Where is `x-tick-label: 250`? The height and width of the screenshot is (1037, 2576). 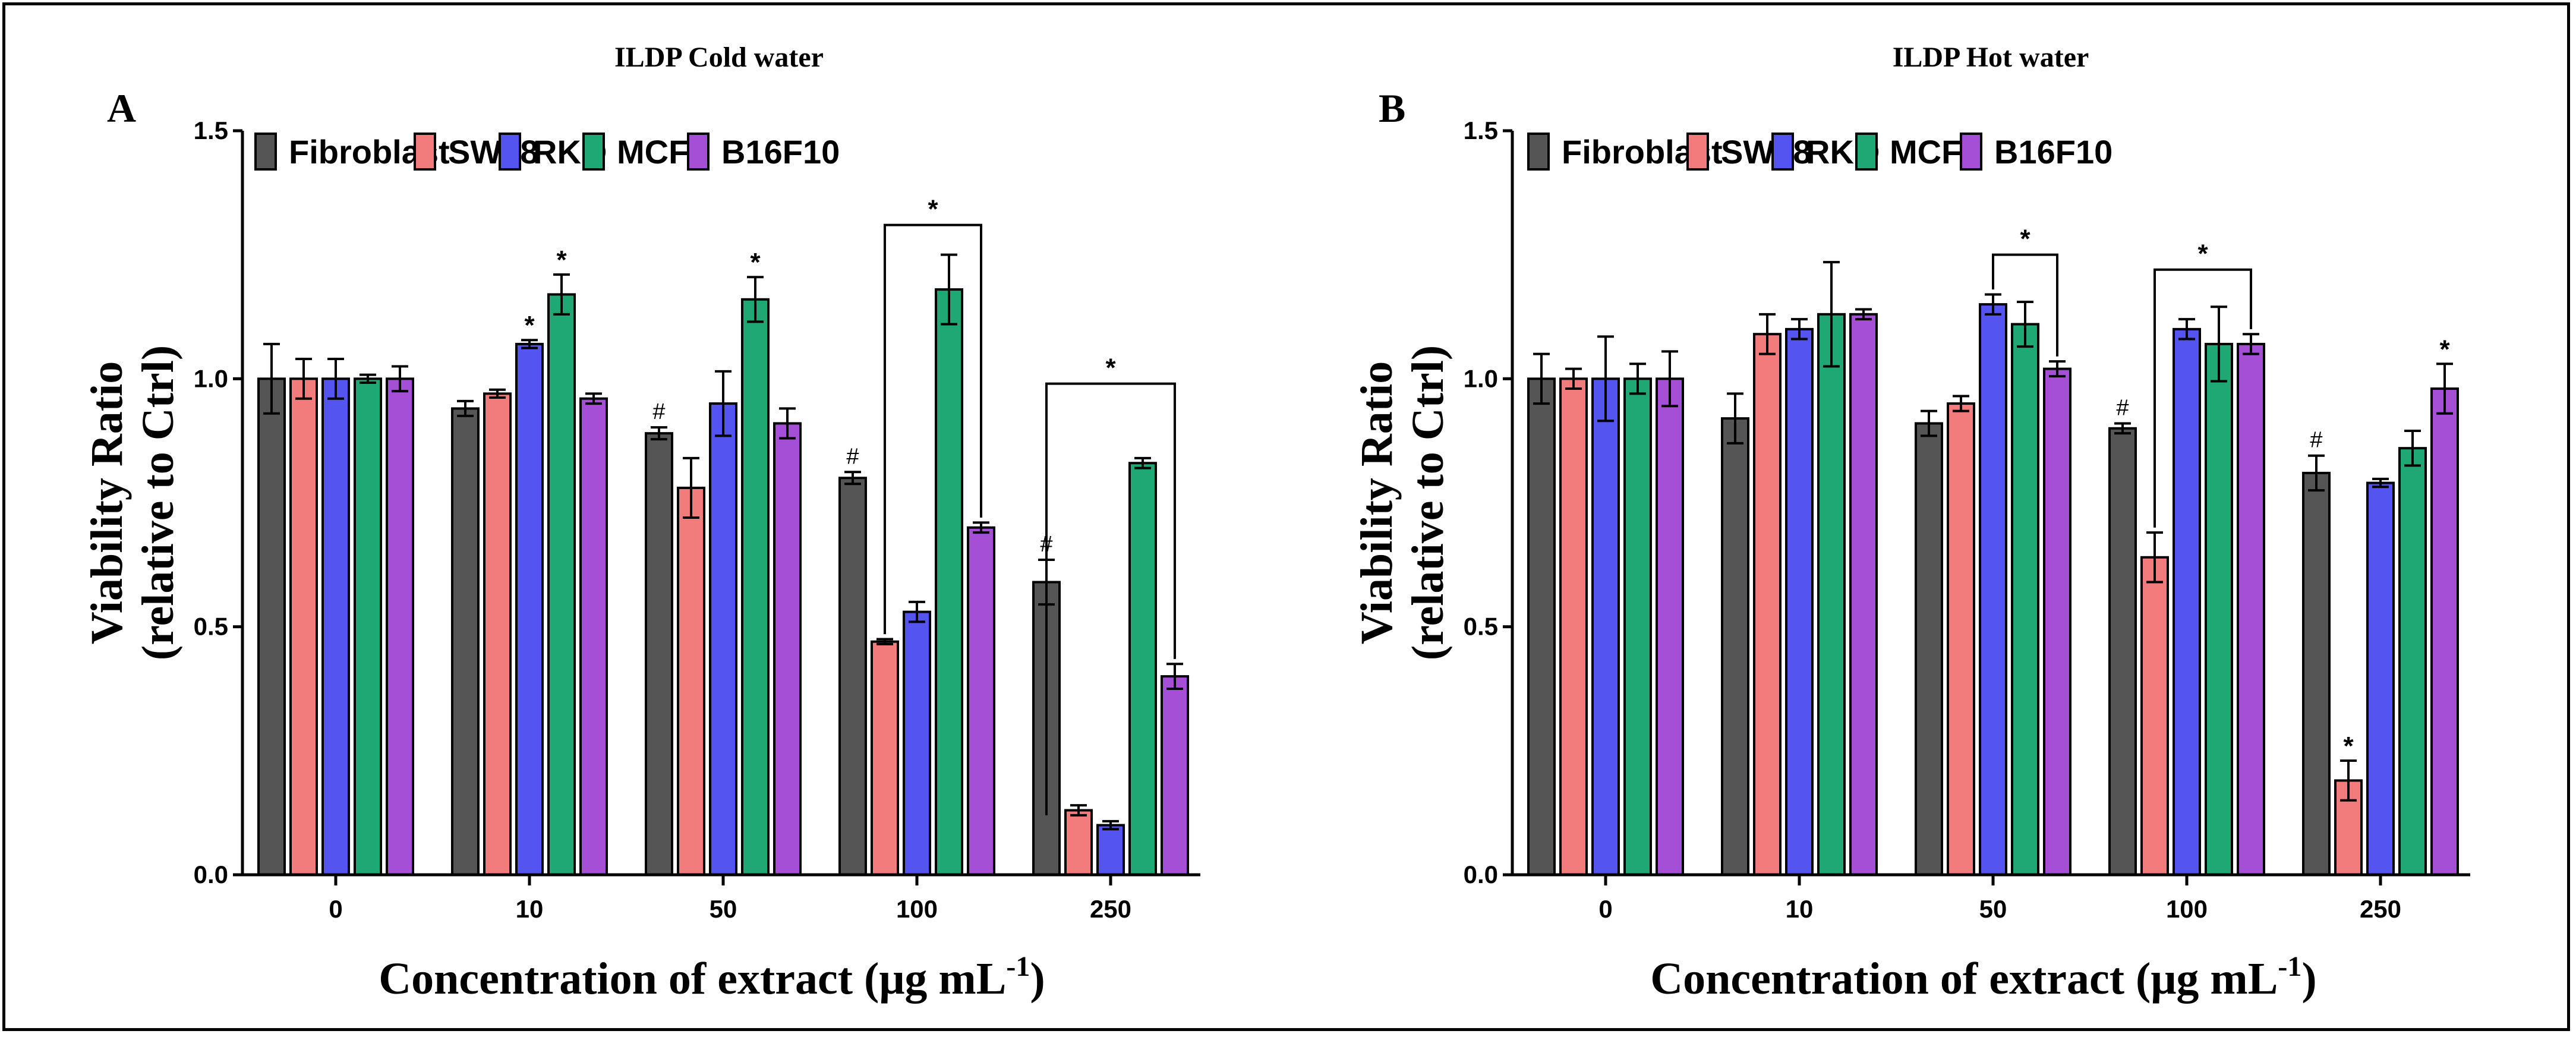
x-tick-label: 250 is located at coordinates (2381, 909).